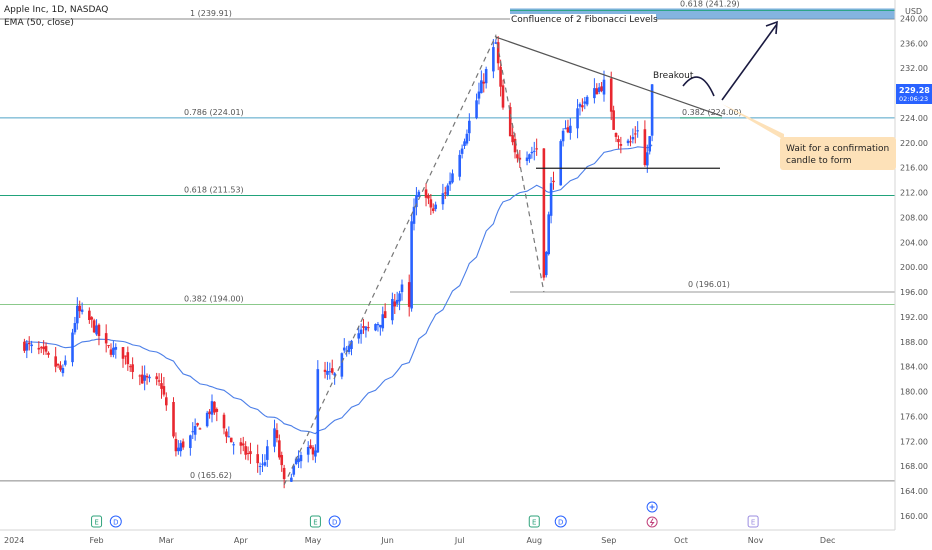 The height and width of the screenshot is (550, 932). I want to click on news-marker, so click(652, 522).